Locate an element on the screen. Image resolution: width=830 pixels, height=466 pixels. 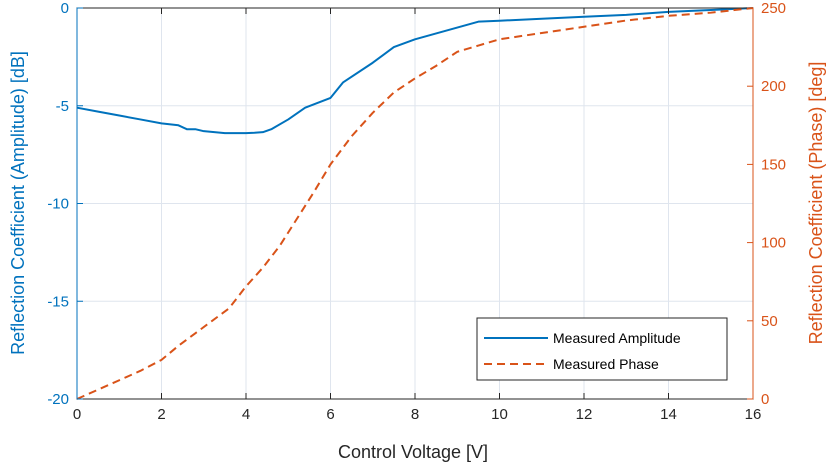
y-left-tick-label: -5 is located at coordinates (62, 106).